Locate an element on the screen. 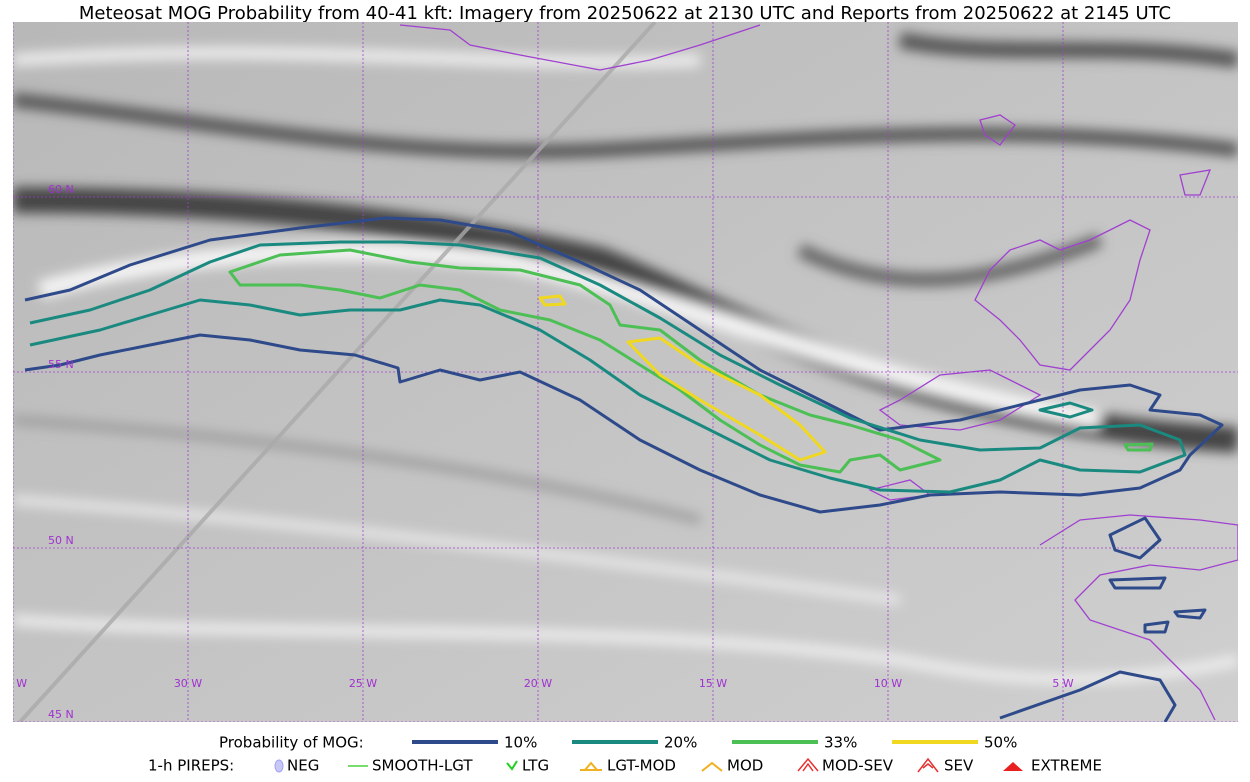 This screenshot has width=1250, height=782. legend-item: NEG is located at coordinates (303, 766).